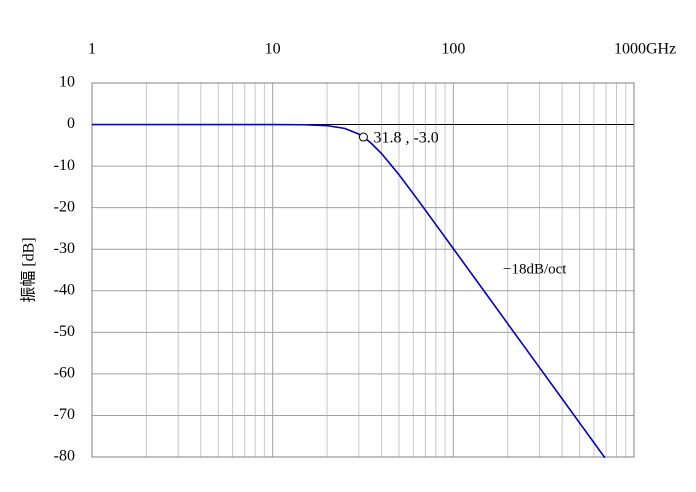  What do you see at coordinates (64, 248) in the screenshot?
I see `y-tick-label: -30` at bounding box center [64, 248].